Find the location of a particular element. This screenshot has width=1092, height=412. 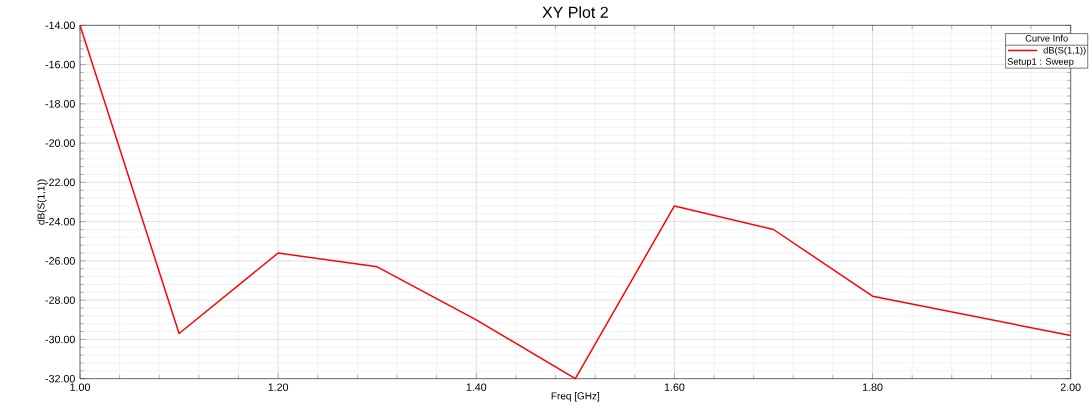

x-tick-label: 1.40 is located at coordinates (476, 387).